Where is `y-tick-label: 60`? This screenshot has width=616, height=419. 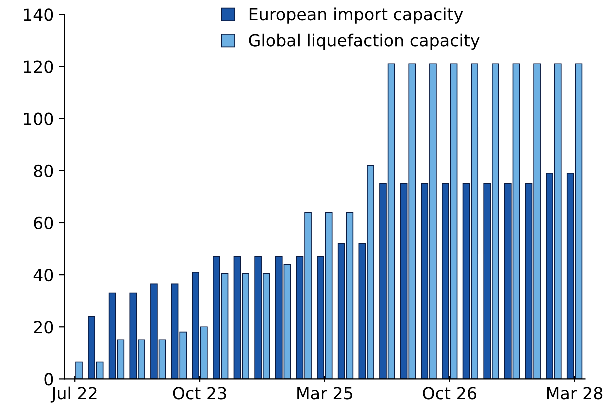 y-tick-label: 60 is located at coordinates (44, 223).